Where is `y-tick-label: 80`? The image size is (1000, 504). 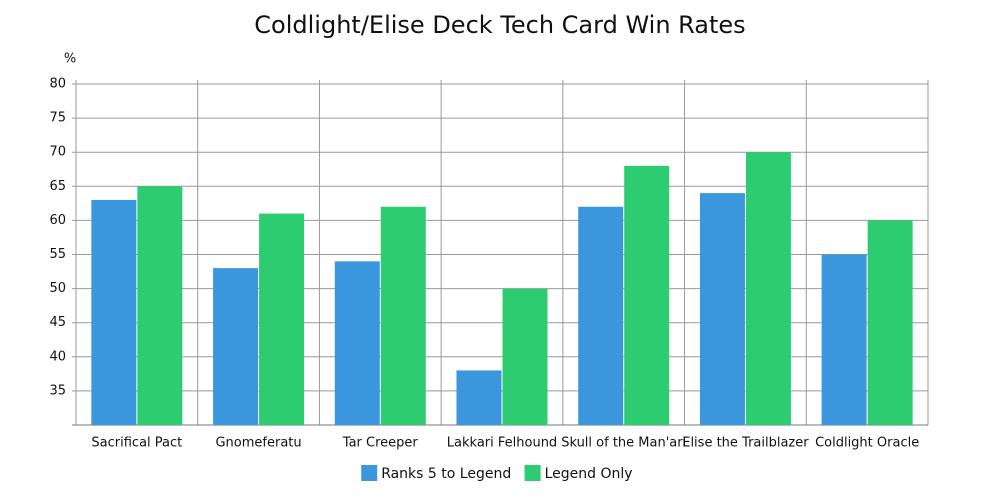
y-tick-label: 80 is located at coordinates (57, 84).